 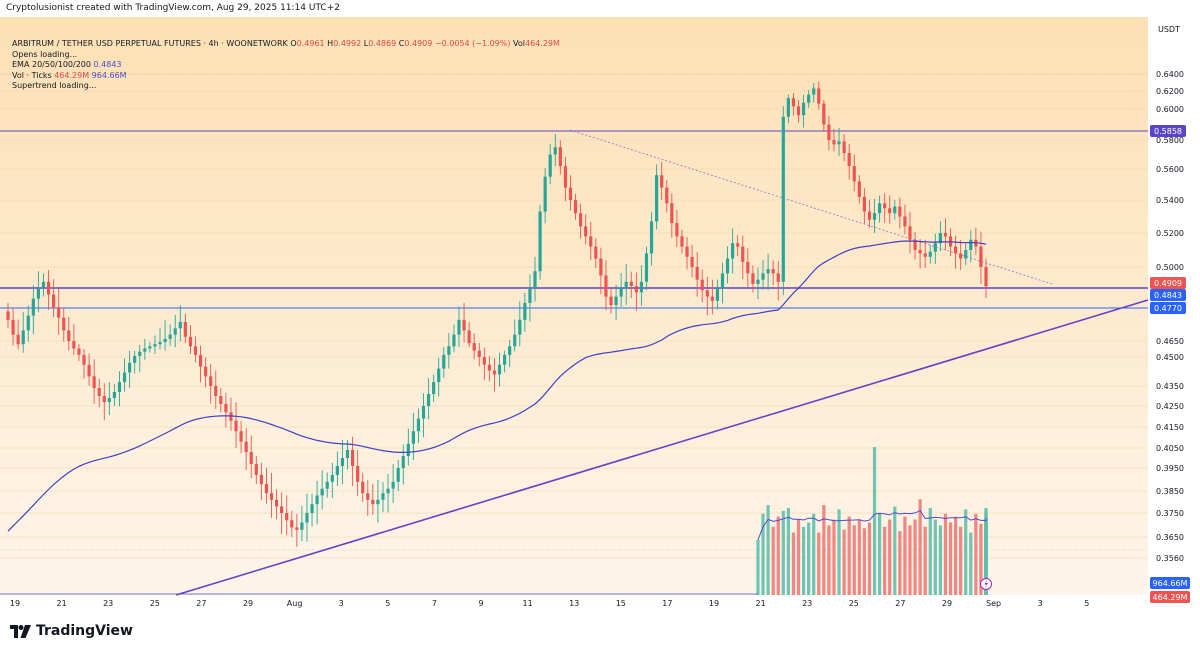 I want to click on price-tick-label: 0.4500, so click(x=1170, y=357).